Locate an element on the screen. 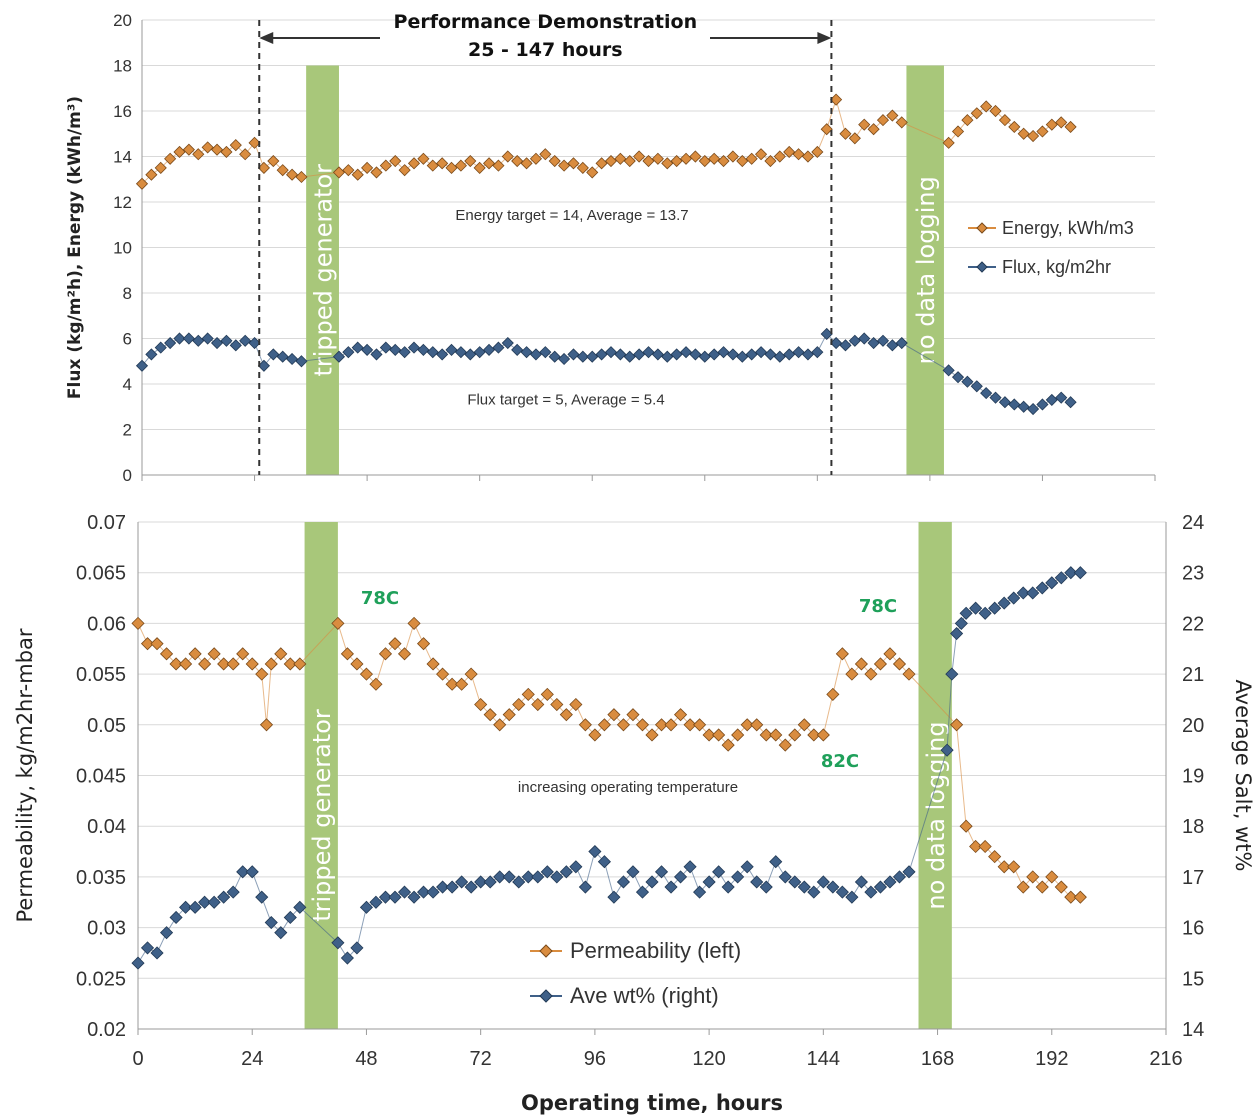  bottom-right-y-tick-label-3: 17 is located at coordinates (1193, 878).